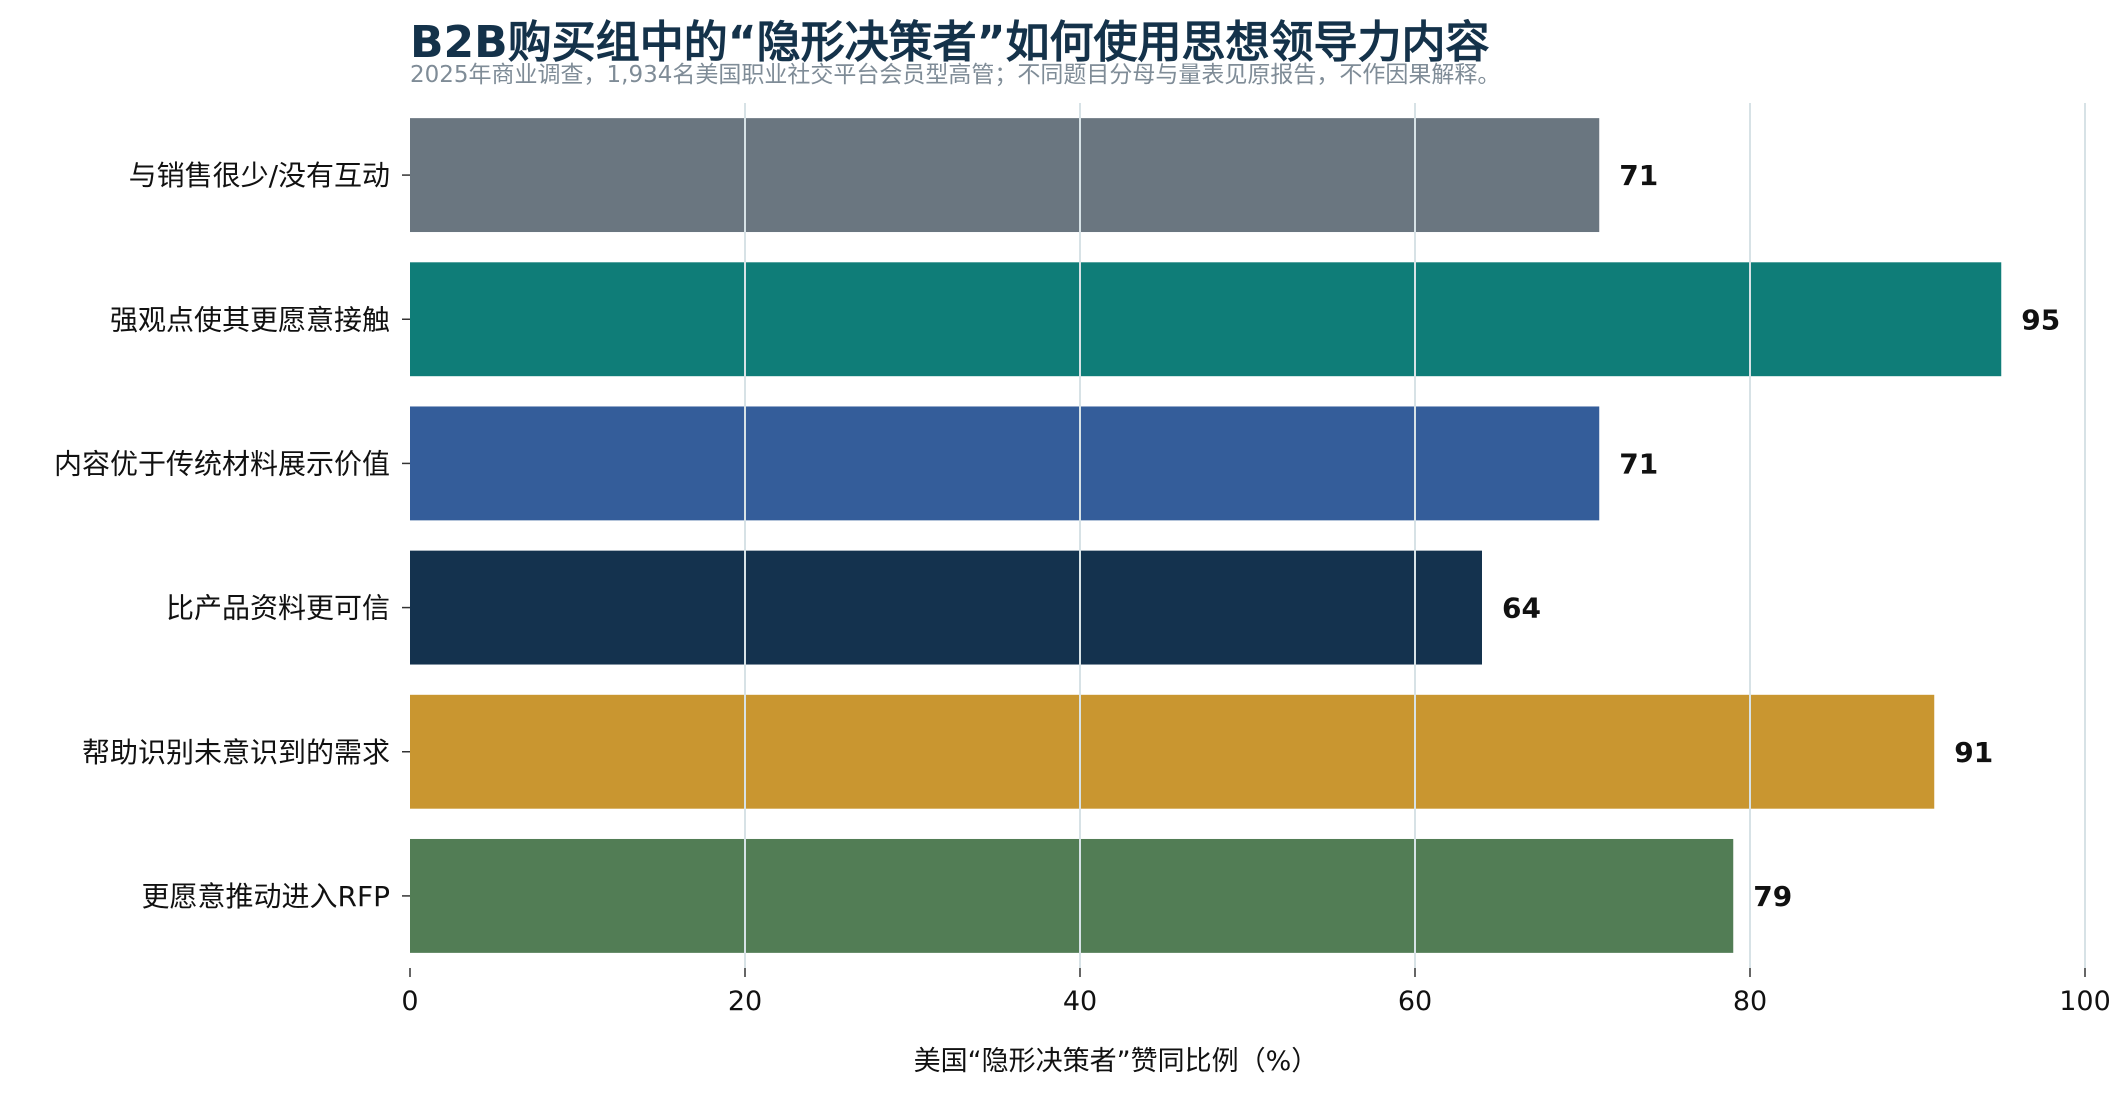 The height and width of the screenshot is (1103, 2127). I want to click on category-label-3: 内容优于传统材料展示价值, so click(222, 463).